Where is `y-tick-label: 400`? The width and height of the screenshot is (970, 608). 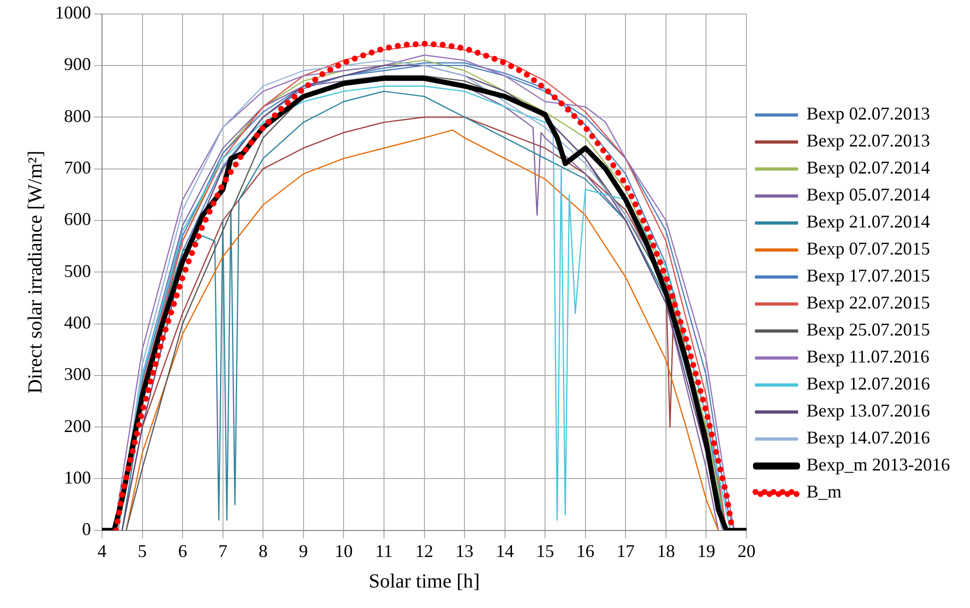
y-tick-label: 400 is located at coordinates (77, 322).